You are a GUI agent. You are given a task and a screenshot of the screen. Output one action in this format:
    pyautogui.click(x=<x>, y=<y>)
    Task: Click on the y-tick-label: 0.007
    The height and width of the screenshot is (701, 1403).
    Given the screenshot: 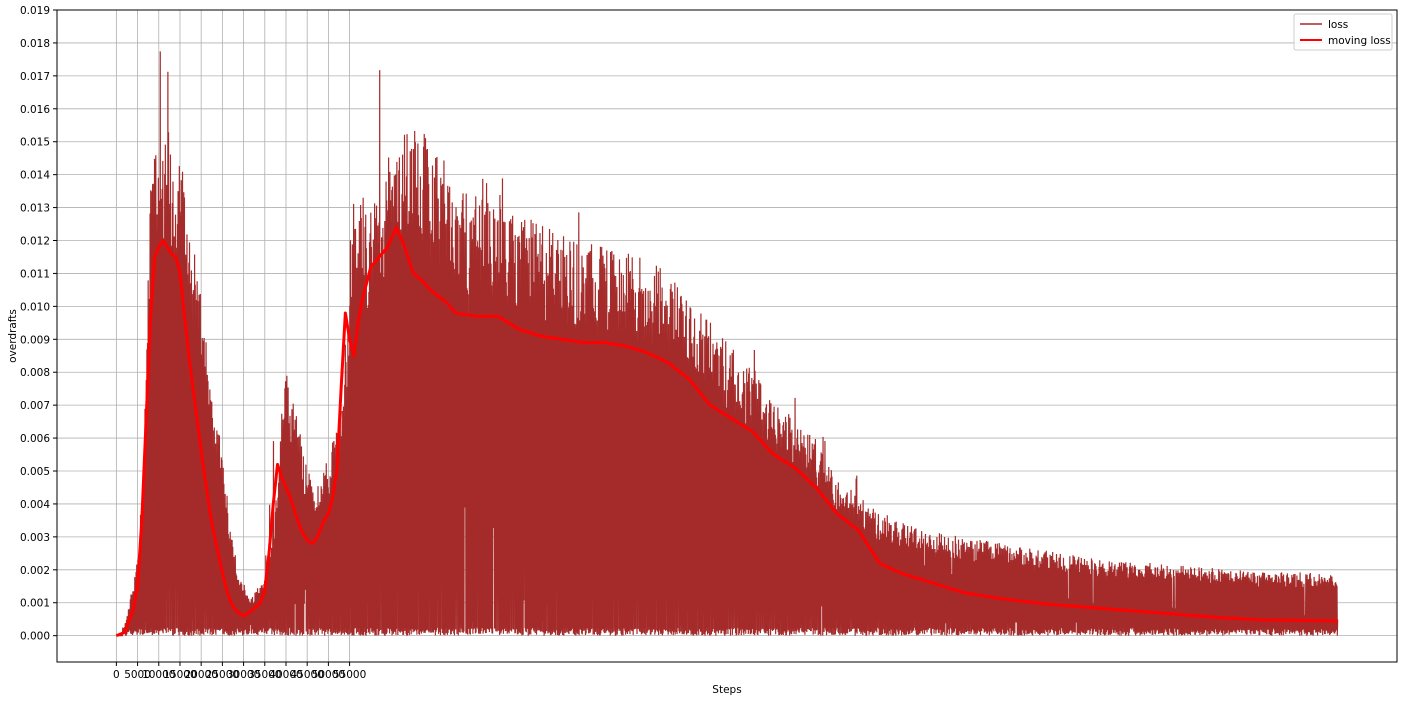 What is the action you would take?
    pyautogui.click(x=35, y=406)
    